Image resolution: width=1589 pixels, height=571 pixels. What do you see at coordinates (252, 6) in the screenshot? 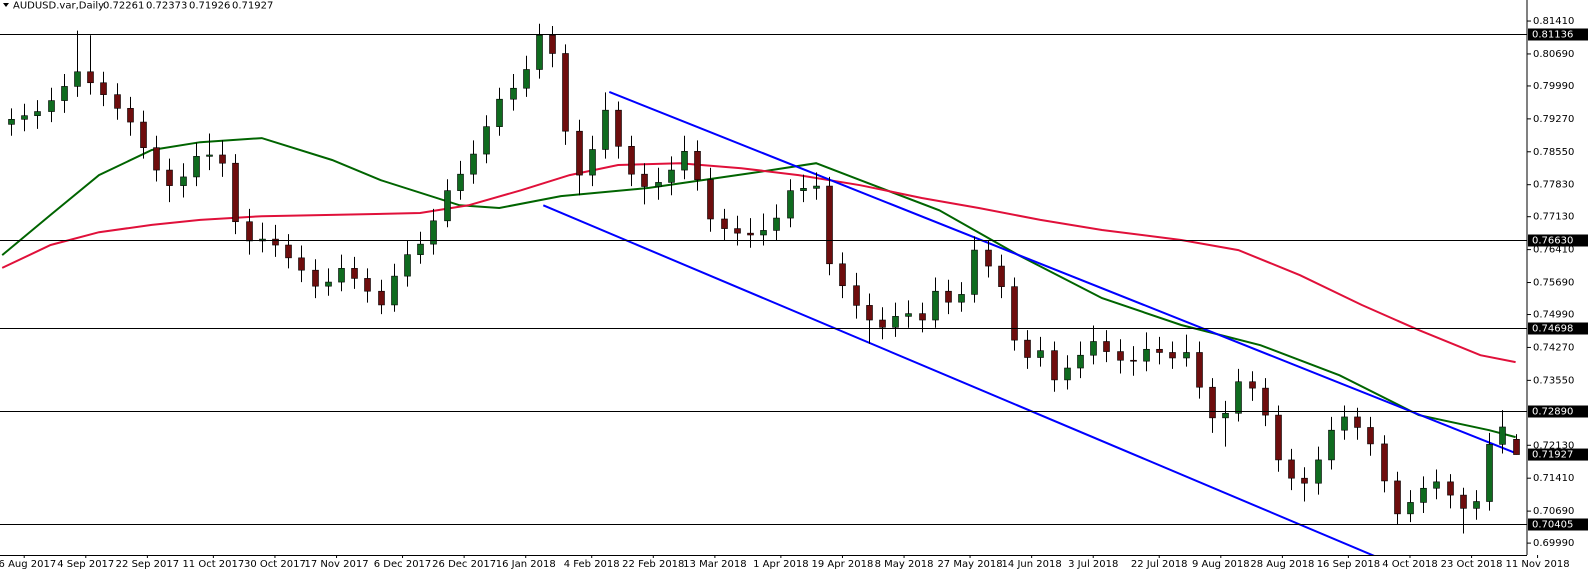
I see `ohlc-close: 0.71927` at bounding box center [252, 6].